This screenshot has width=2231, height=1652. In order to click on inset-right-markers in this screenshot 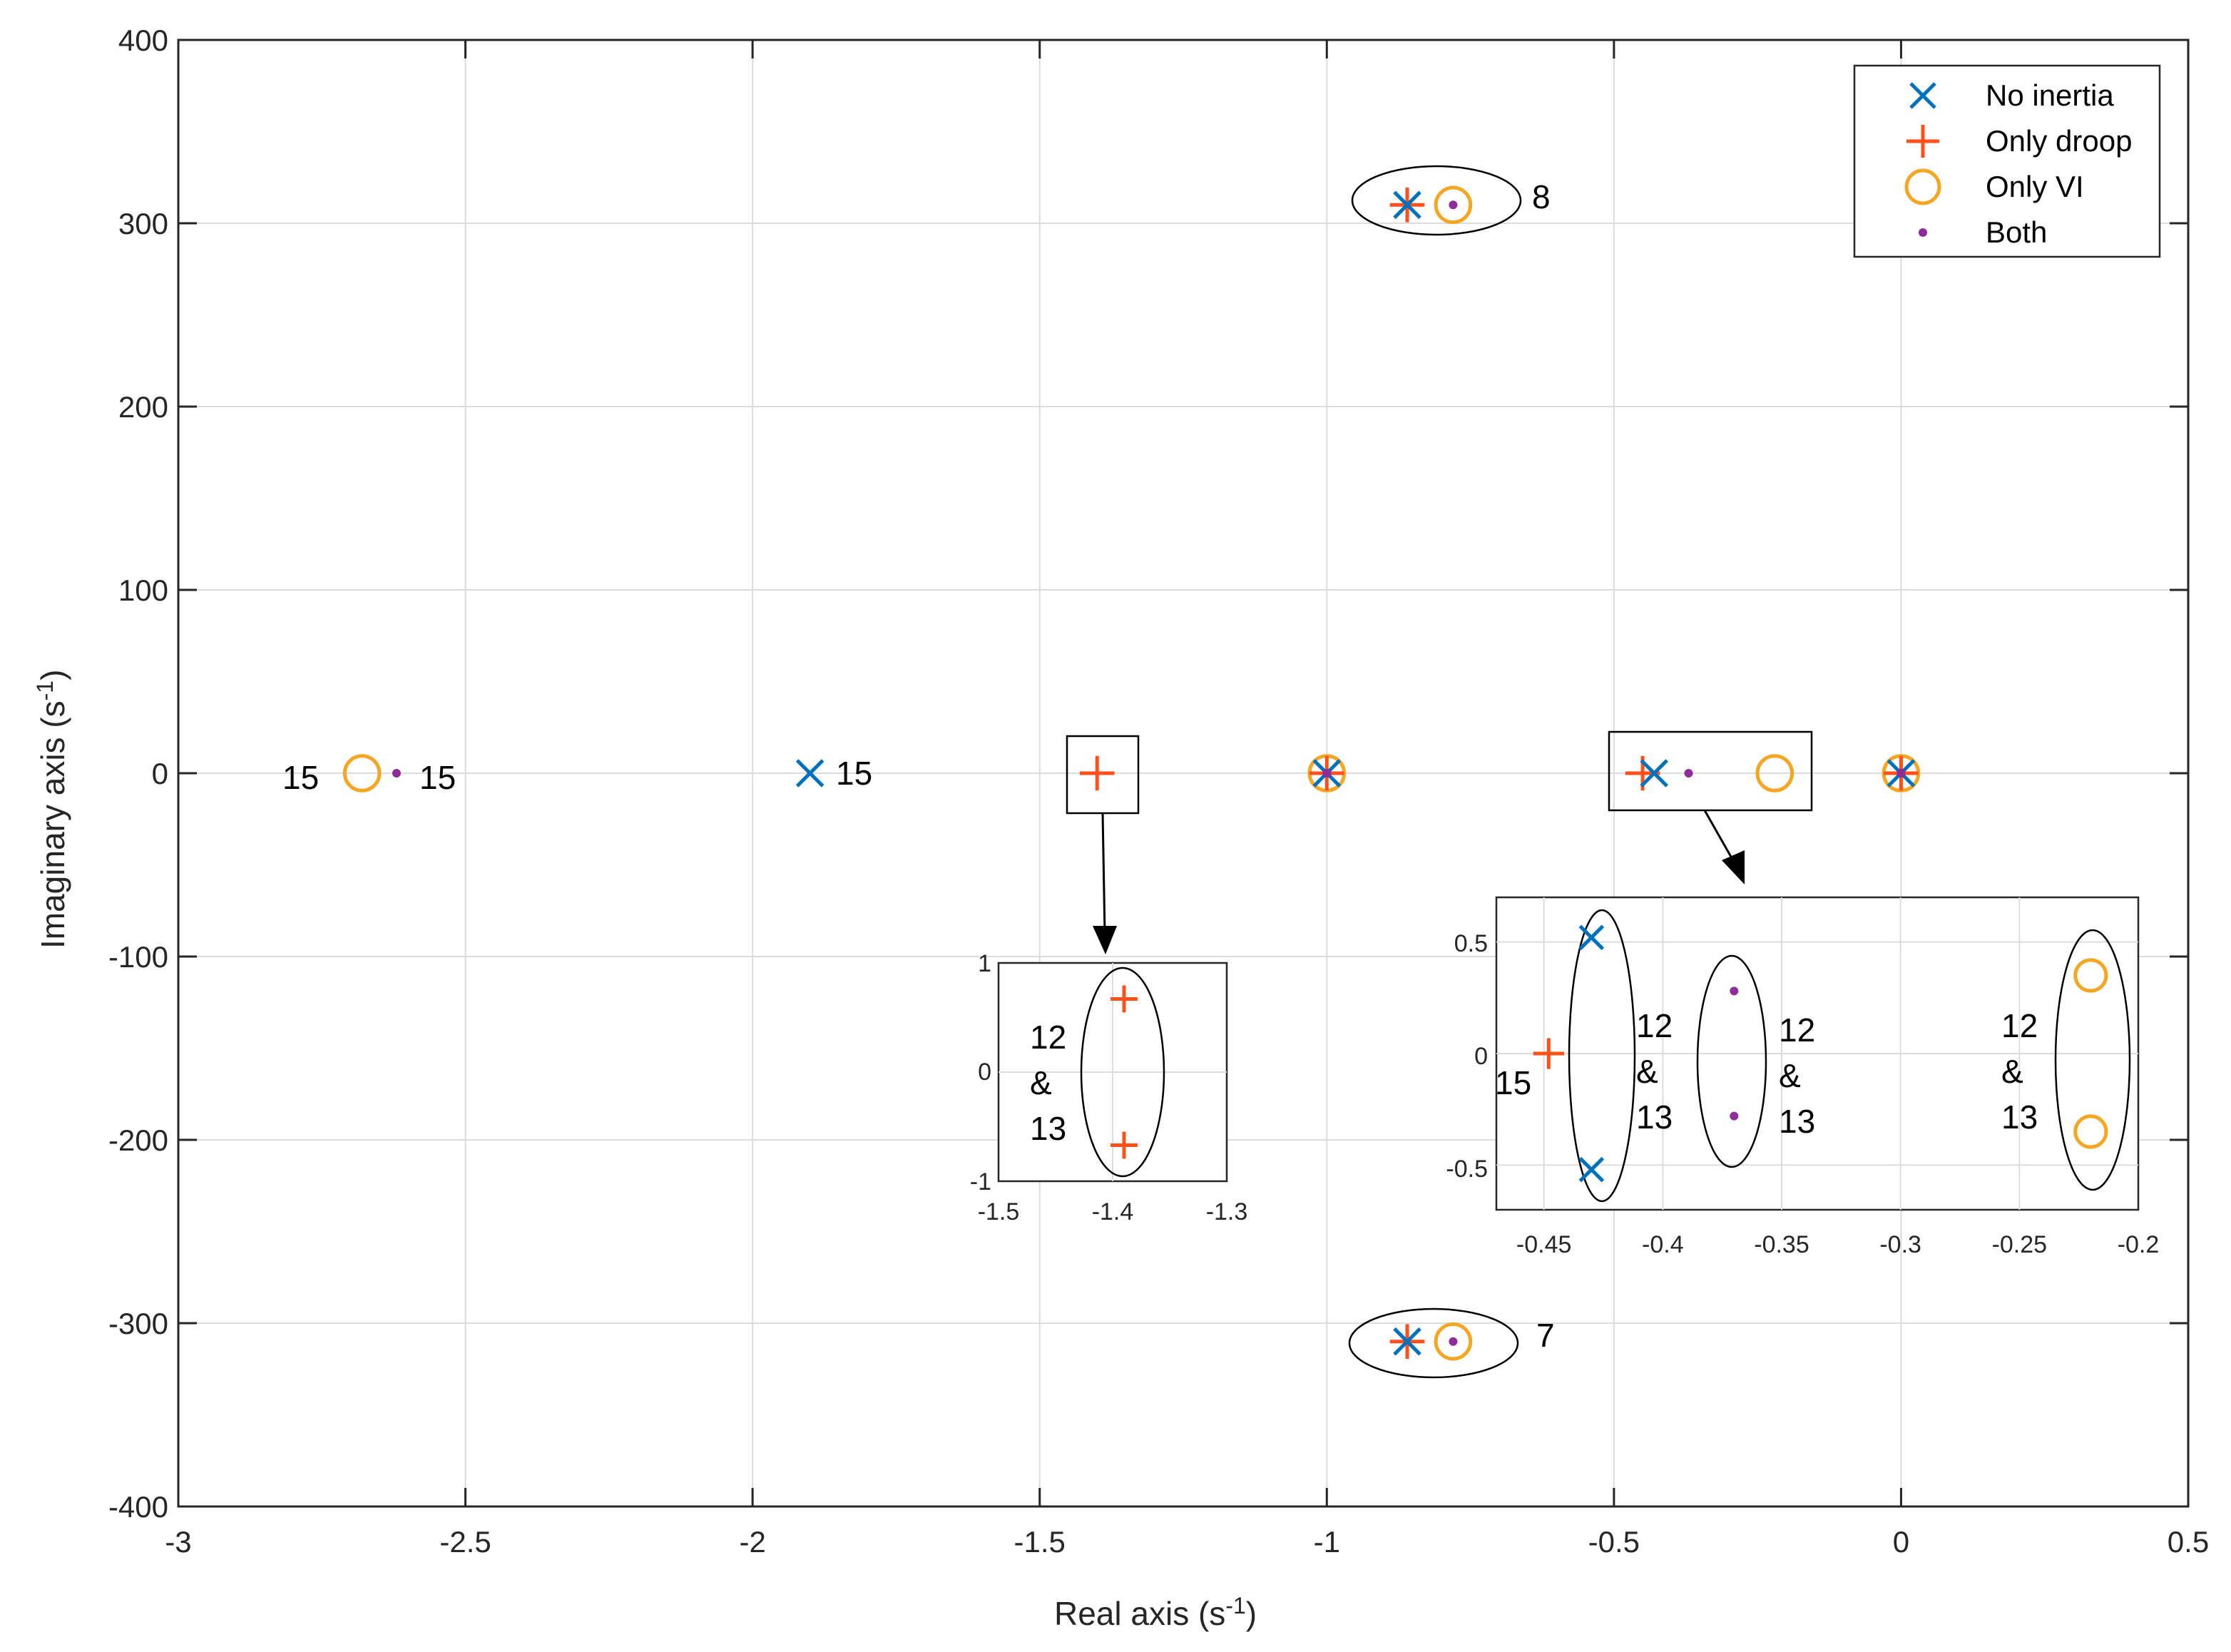, I will do `click(1820, 1053)`.